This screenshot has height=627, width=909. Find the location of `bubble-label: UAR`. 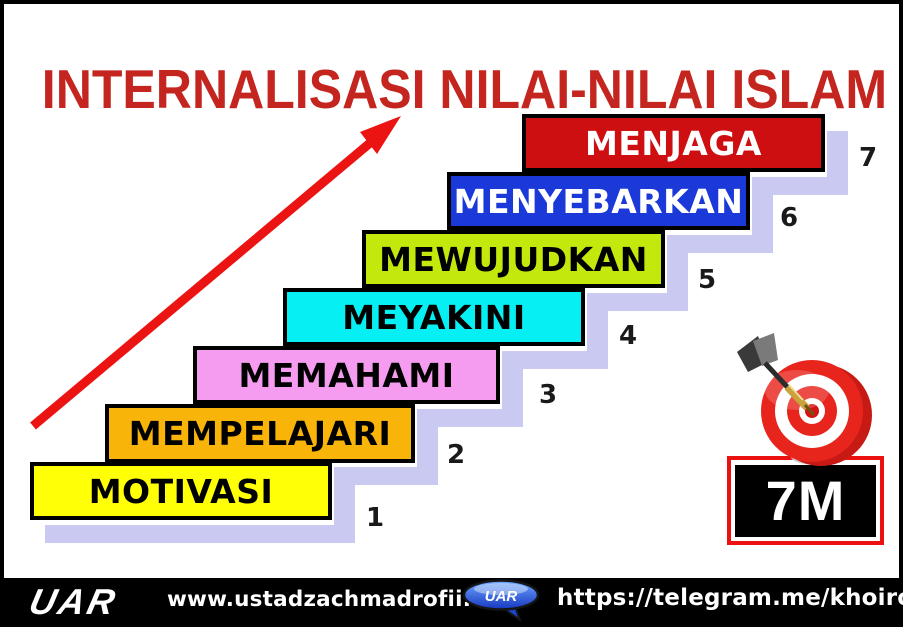

bubble-label: UAR is located at coordinates (501, 596).